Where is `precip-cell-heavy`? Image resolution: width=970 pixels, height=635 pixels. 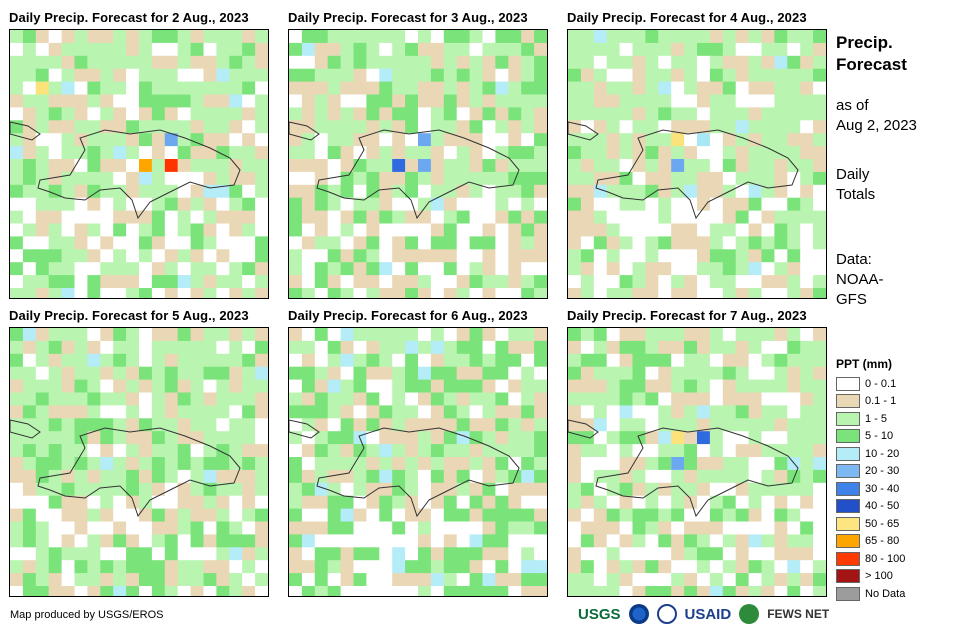
precip-cell-heavy is located at coordinates (678, 438).